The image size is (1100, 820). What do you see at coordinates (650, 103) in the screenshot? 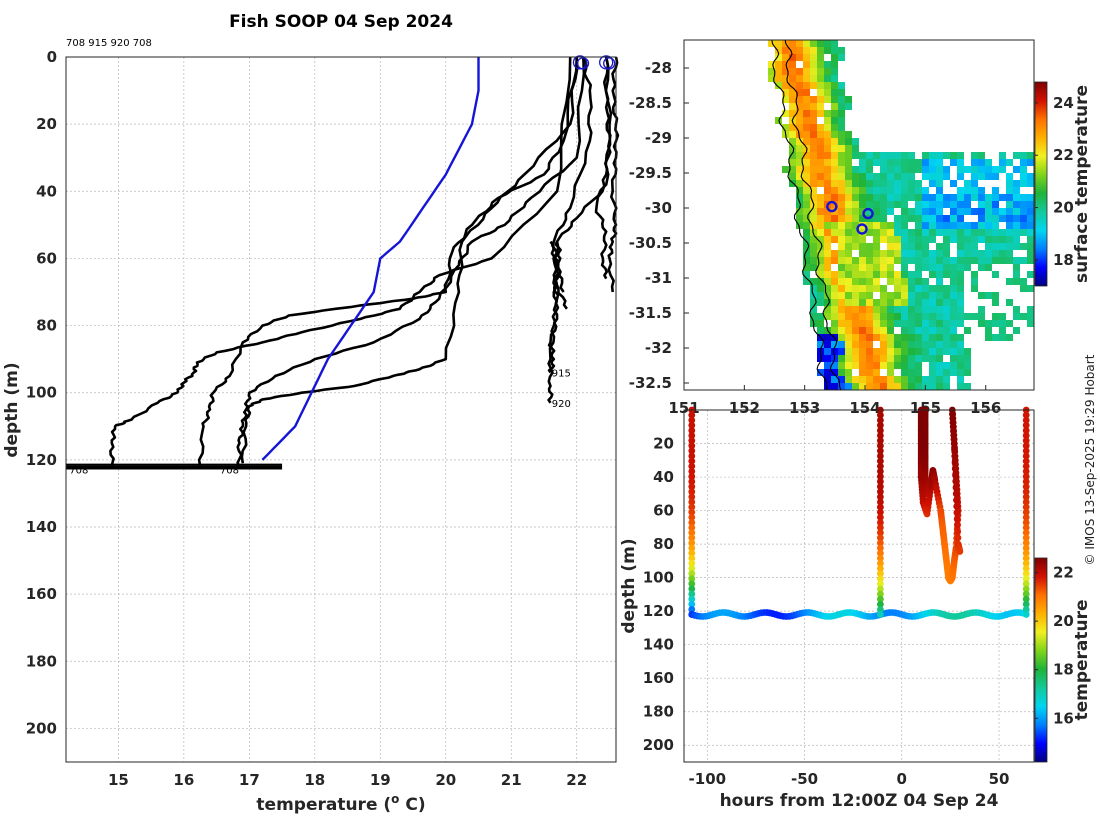
I see `map-y-tick-label: -28.5` at bounding box center [650, 103].